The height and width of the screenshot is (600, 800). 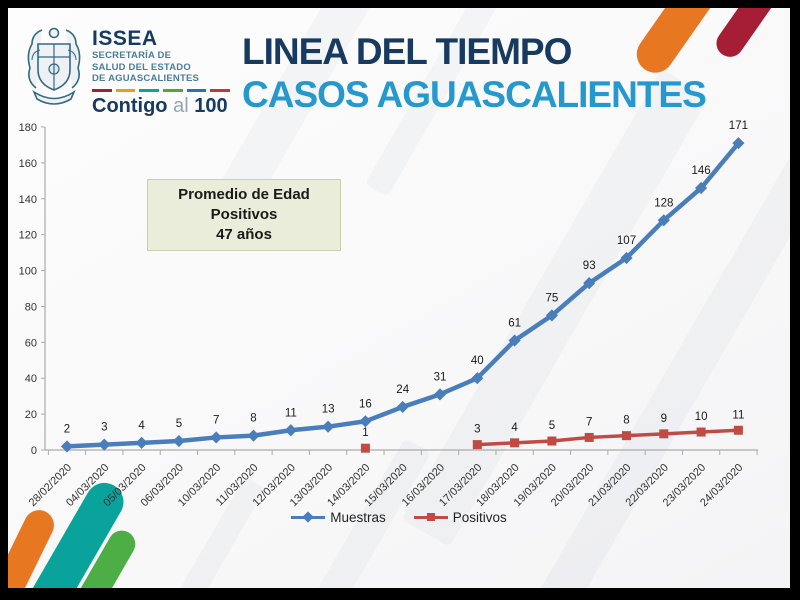 I want to click on page-title: LINEA DEL TIEMPO CASOS AGUASCALIENTES, so click(x=474, y=73).